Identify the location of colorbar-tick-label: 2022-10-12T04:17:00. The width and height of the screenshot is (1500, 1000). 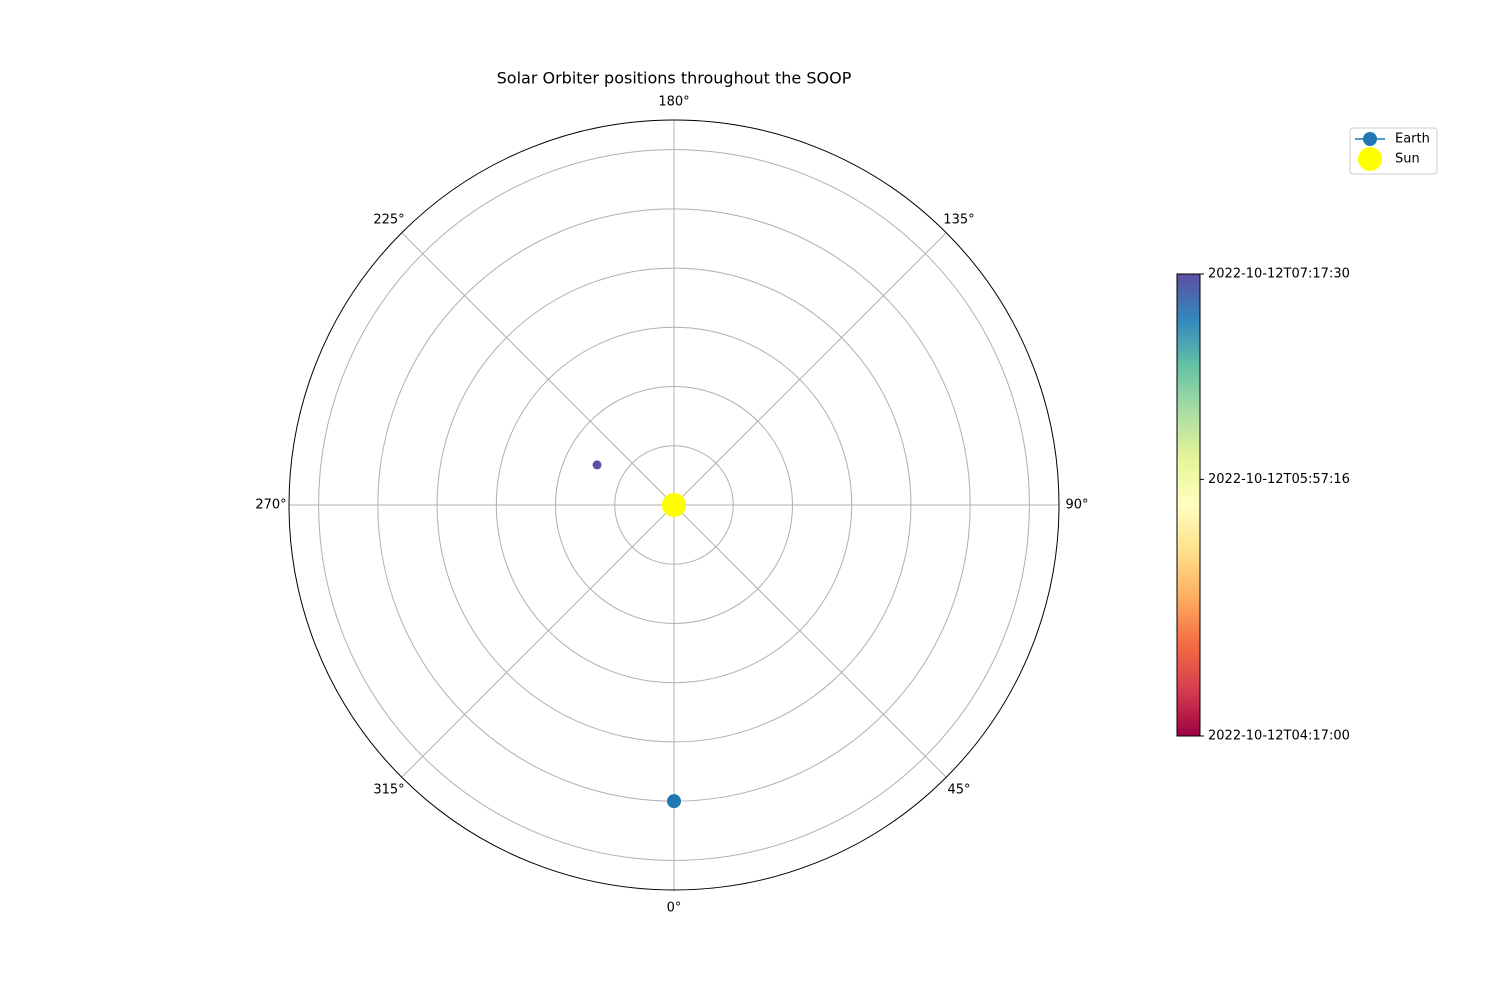
(1279, 736).